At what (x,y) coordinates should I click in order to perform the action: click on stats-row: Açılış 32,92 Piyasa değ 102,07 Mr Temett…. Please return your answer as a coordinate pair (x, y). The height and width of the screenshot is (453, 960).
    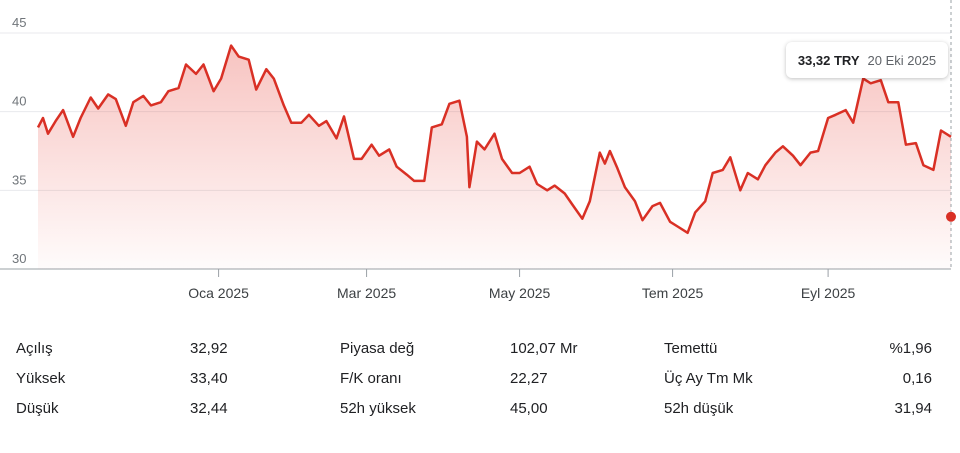
    Looking at the image, I should click on (474, 348).